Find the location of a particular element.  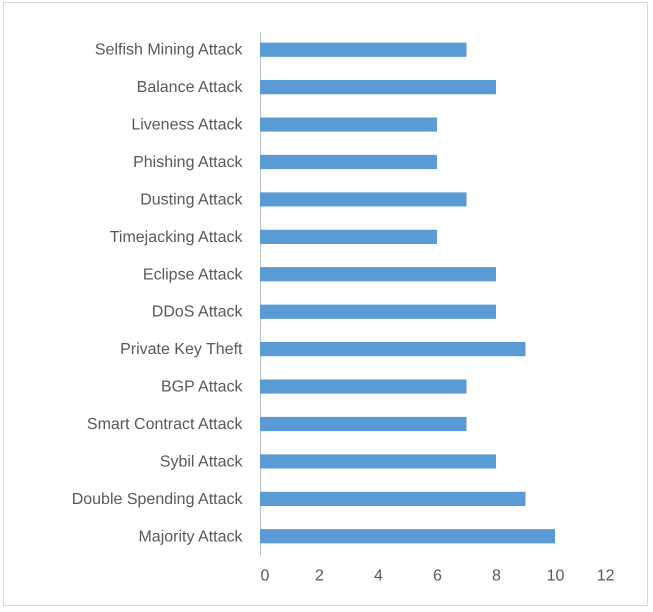

x-tick-label: 12 is located at coordinates (605, 576).